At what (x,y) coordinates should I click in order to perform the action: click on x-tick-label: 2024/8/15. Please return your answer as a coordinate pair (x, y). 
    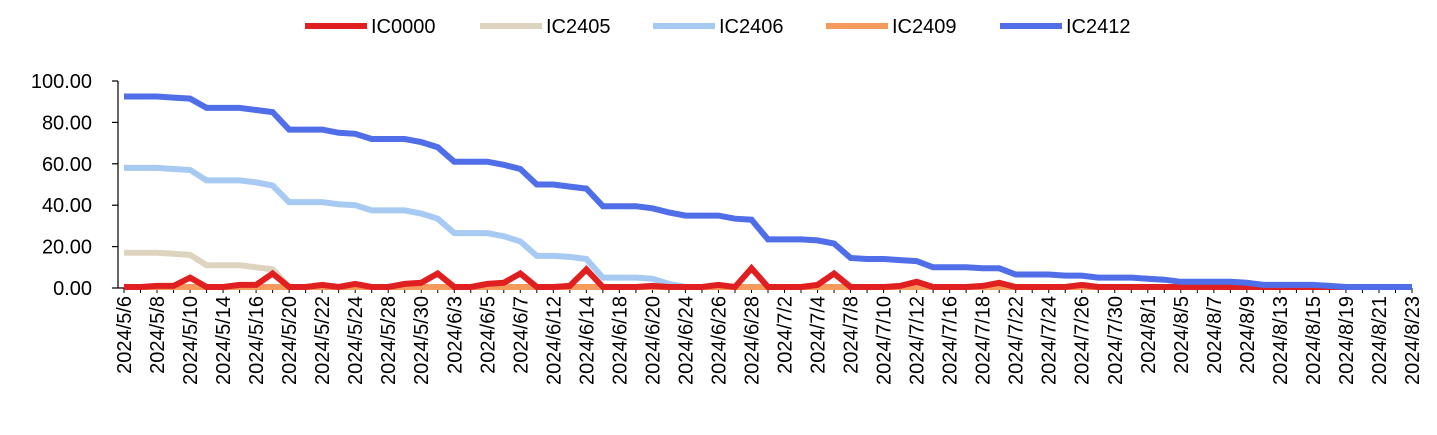
    Looking at the image, I should click on (1314, 340).